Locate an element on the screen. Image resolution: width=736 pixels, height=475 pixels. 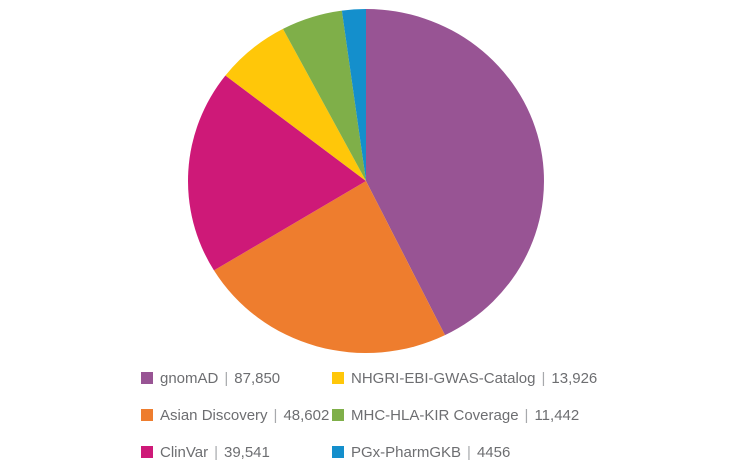
legend-label: Asian Discovery is located at coordinates (214, 415).